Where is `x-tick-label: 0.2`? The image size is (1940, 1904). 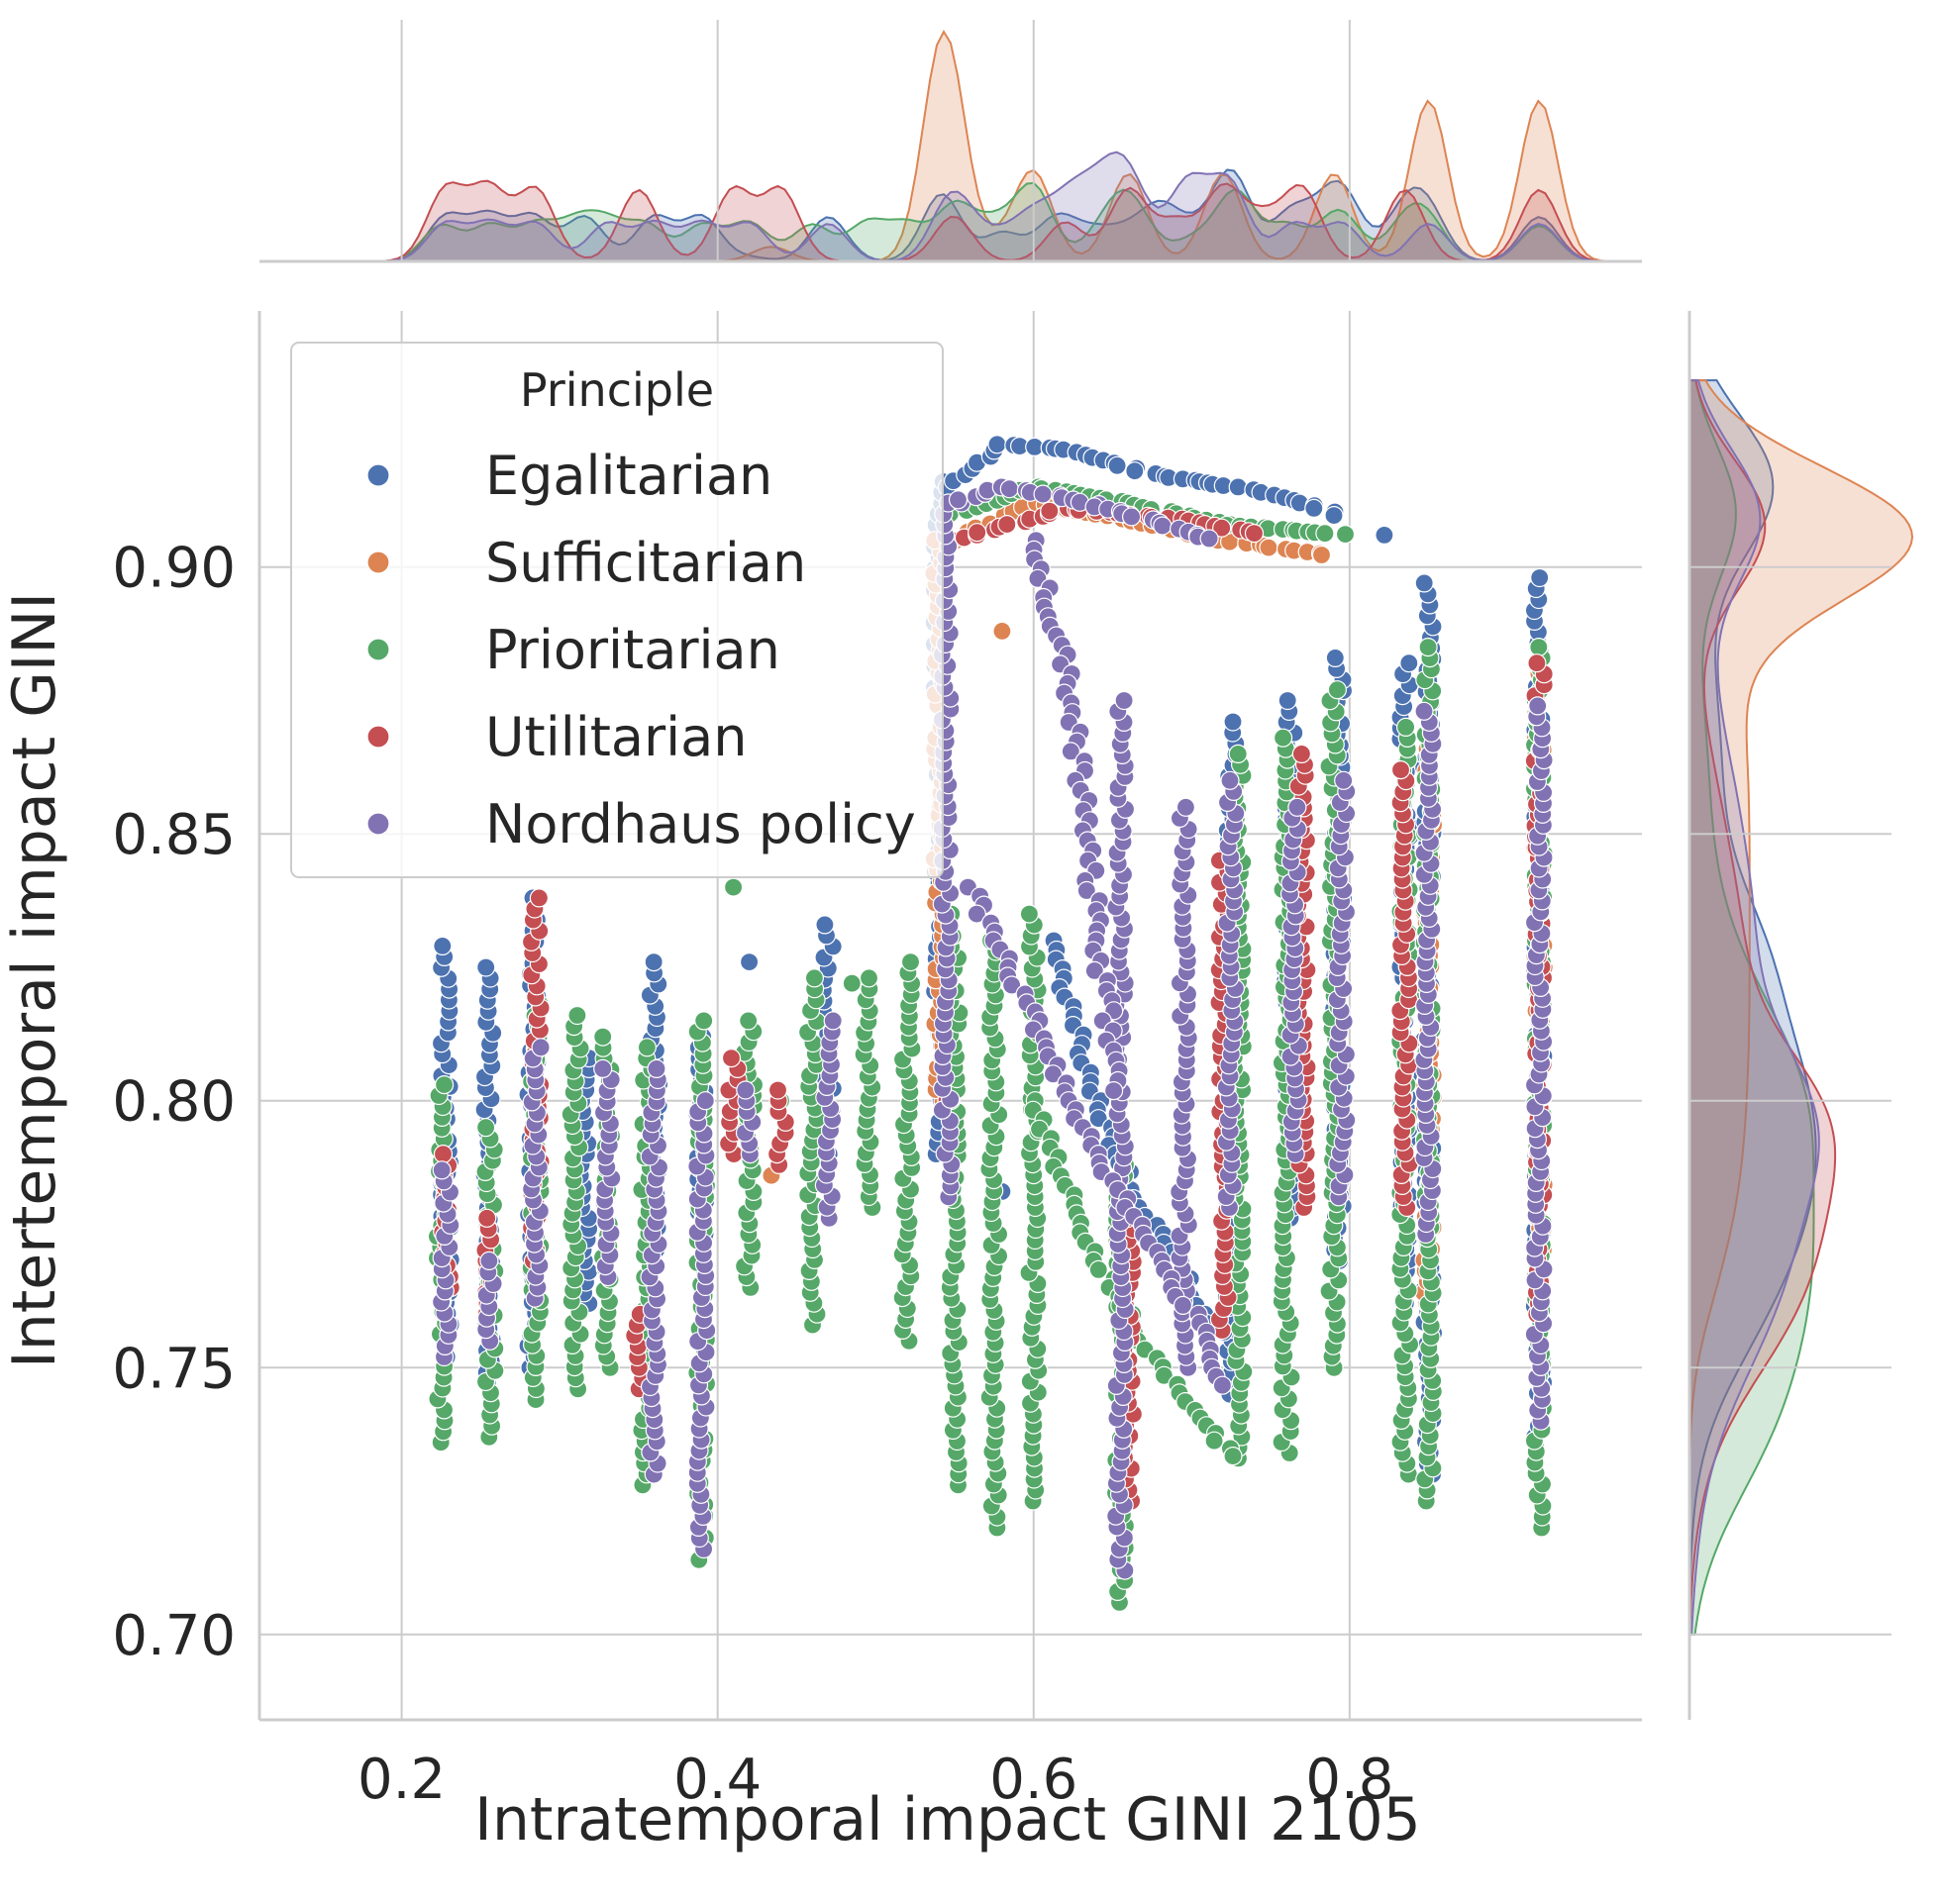
x-tick-label: 0.2 is located at coordinates (401, 1780).